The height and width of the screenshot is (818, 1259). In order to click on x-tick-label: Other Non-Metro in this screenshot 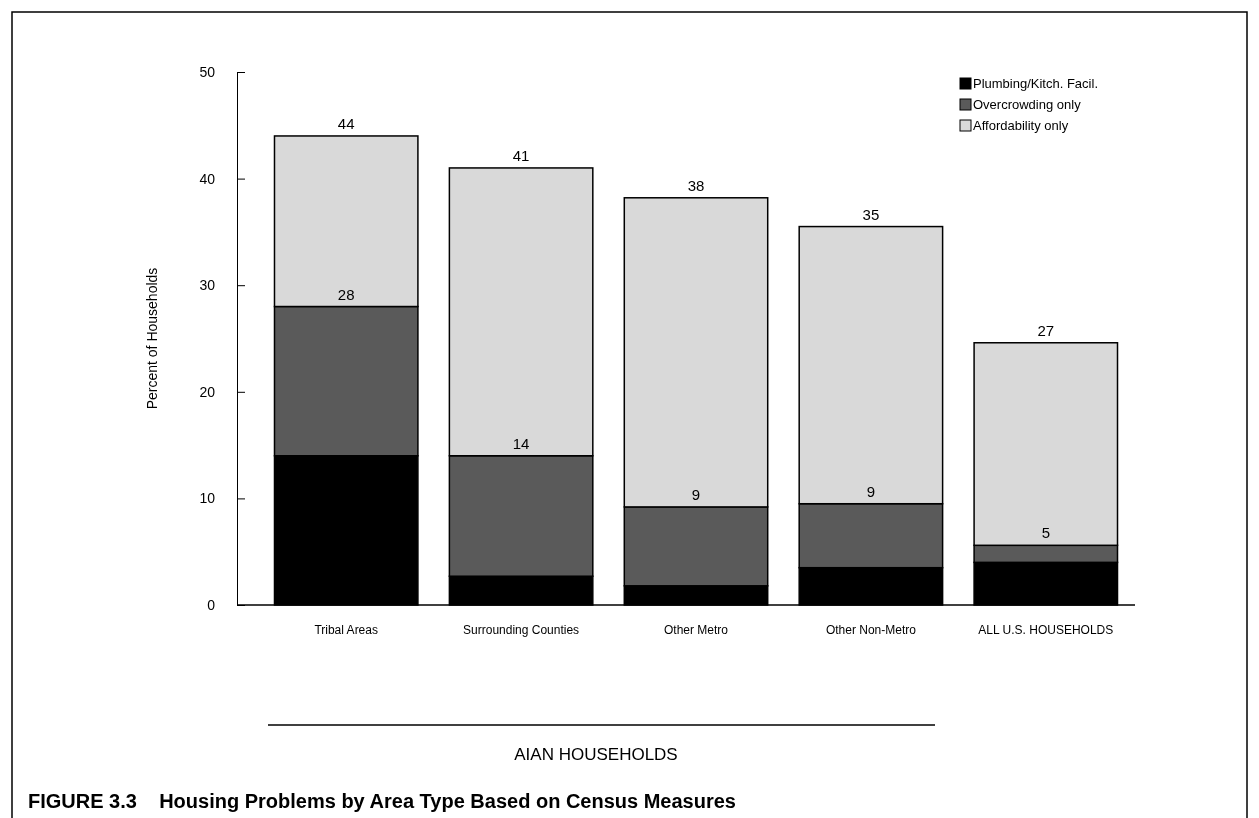, I will do `click(871, 630)`.